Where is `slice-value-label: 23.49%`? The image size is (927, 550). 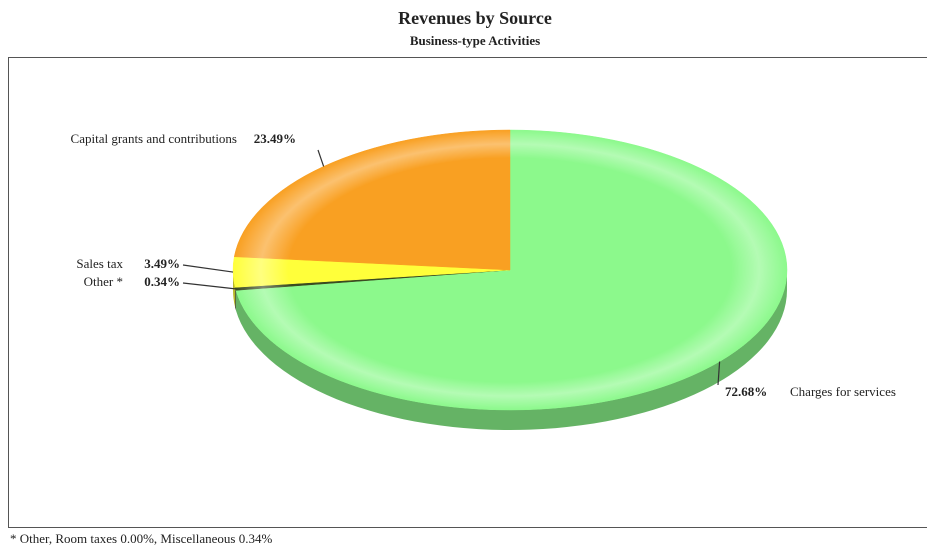
slice-value-label: 23.49% is located at coordinates (275, 138).